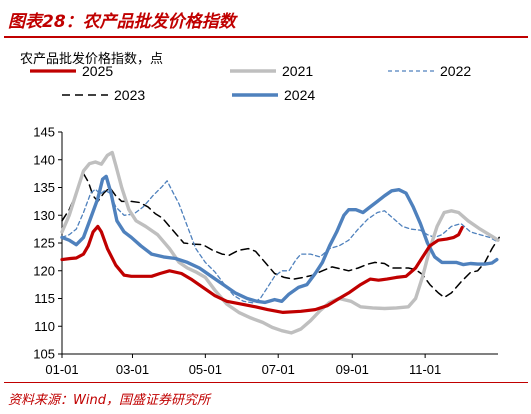  I want to click on y-tick-label: 125, so click(44, 243).